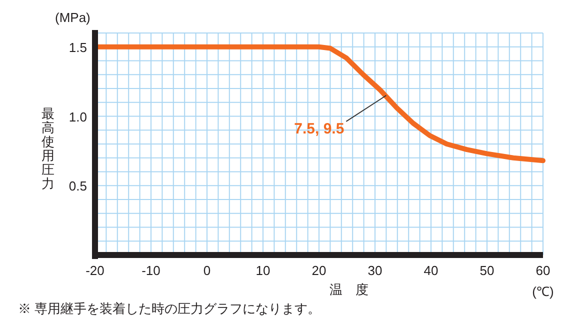 Image resolution: width=583 pixels, height=331 pixels. Describe the element at coordinates (207, 270) in the screenshot. I see `x-tick-label: 0` at that location.